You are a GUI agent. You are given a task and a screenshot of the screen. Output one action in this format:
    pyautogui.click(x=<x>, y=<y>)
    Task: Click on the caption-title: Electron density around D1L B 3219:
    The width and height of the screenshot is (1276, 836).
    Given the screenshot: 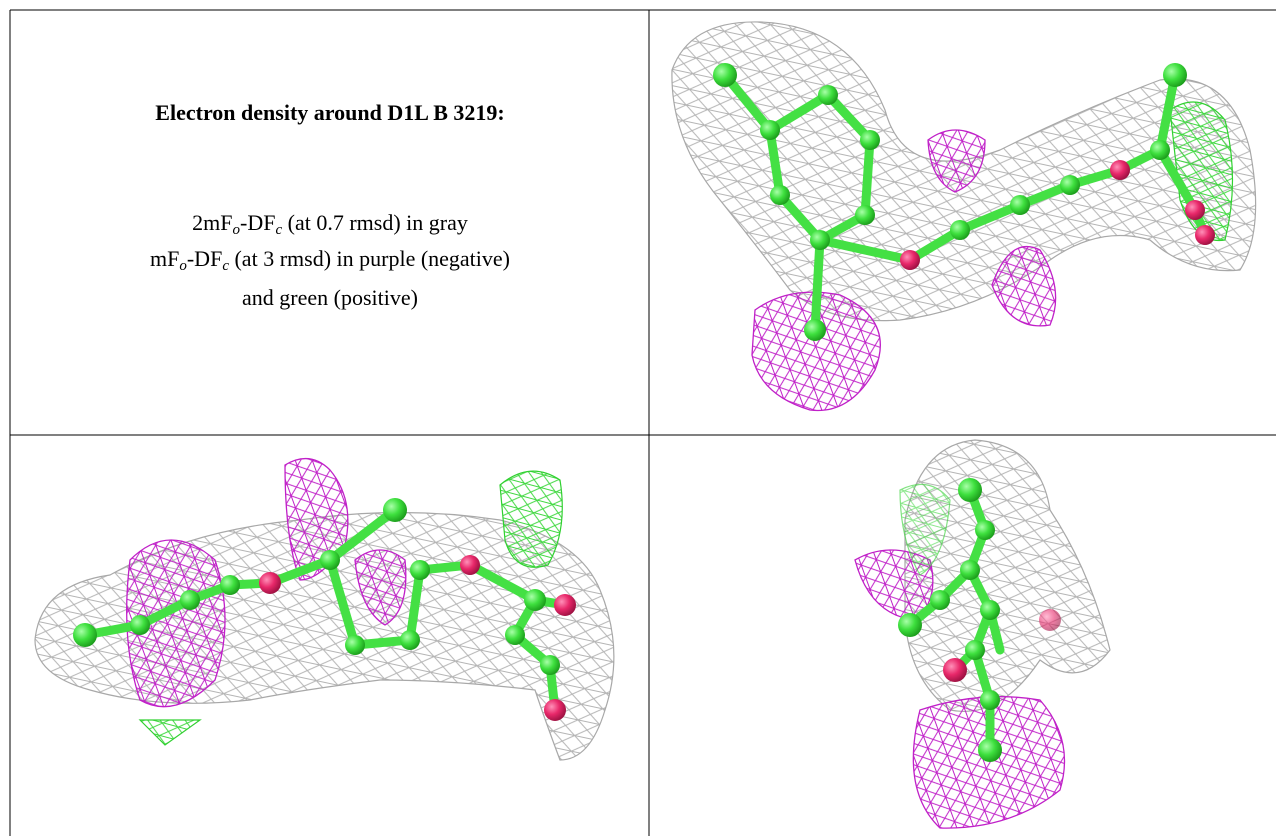 What is the action you would take?
    pyautogui.click(x=329, y=112)
    